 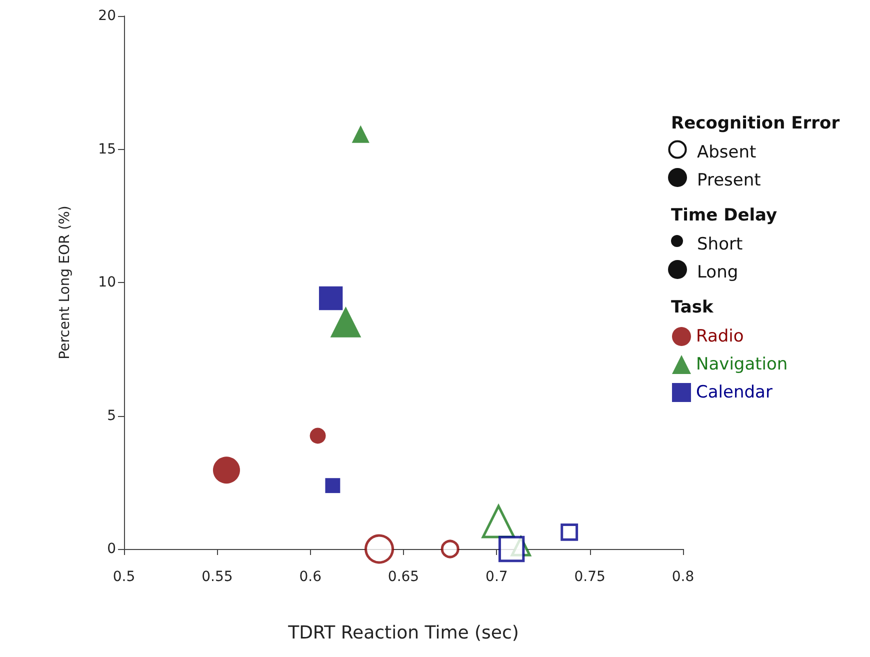 I want to click on x-tick-label: 0.55, so click(x=217, y=577).